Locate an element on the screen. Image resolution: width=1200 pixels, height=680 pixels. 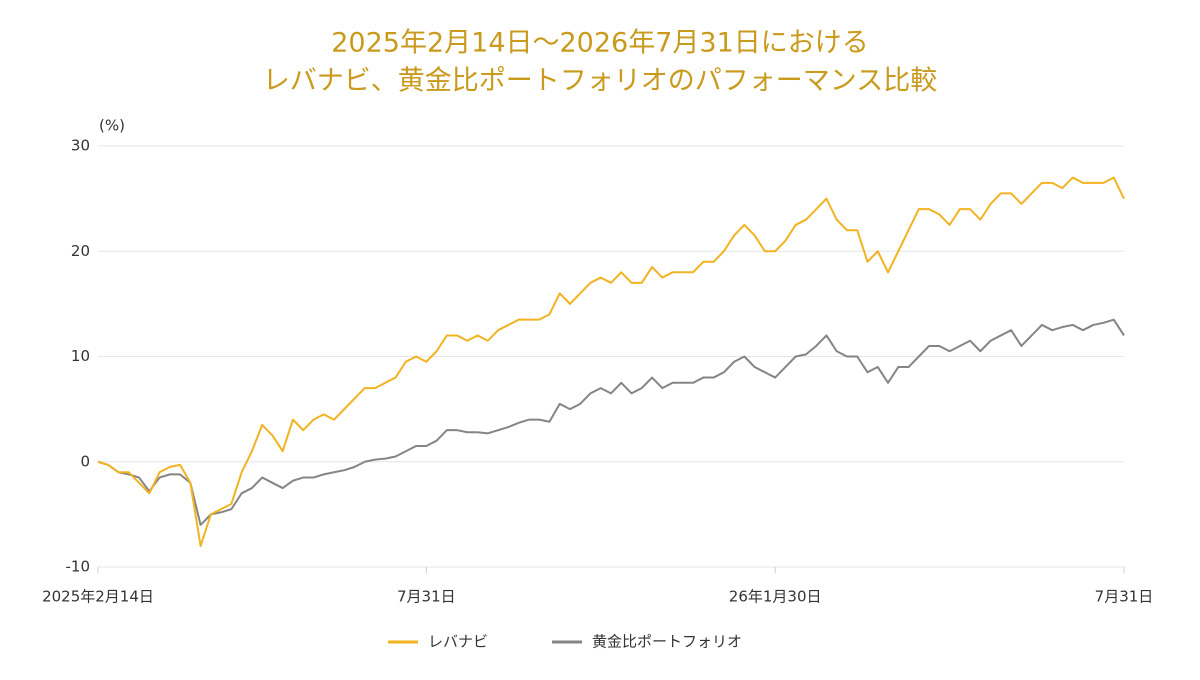
legend-label: レバナビ is located at coordinates (458, 642).